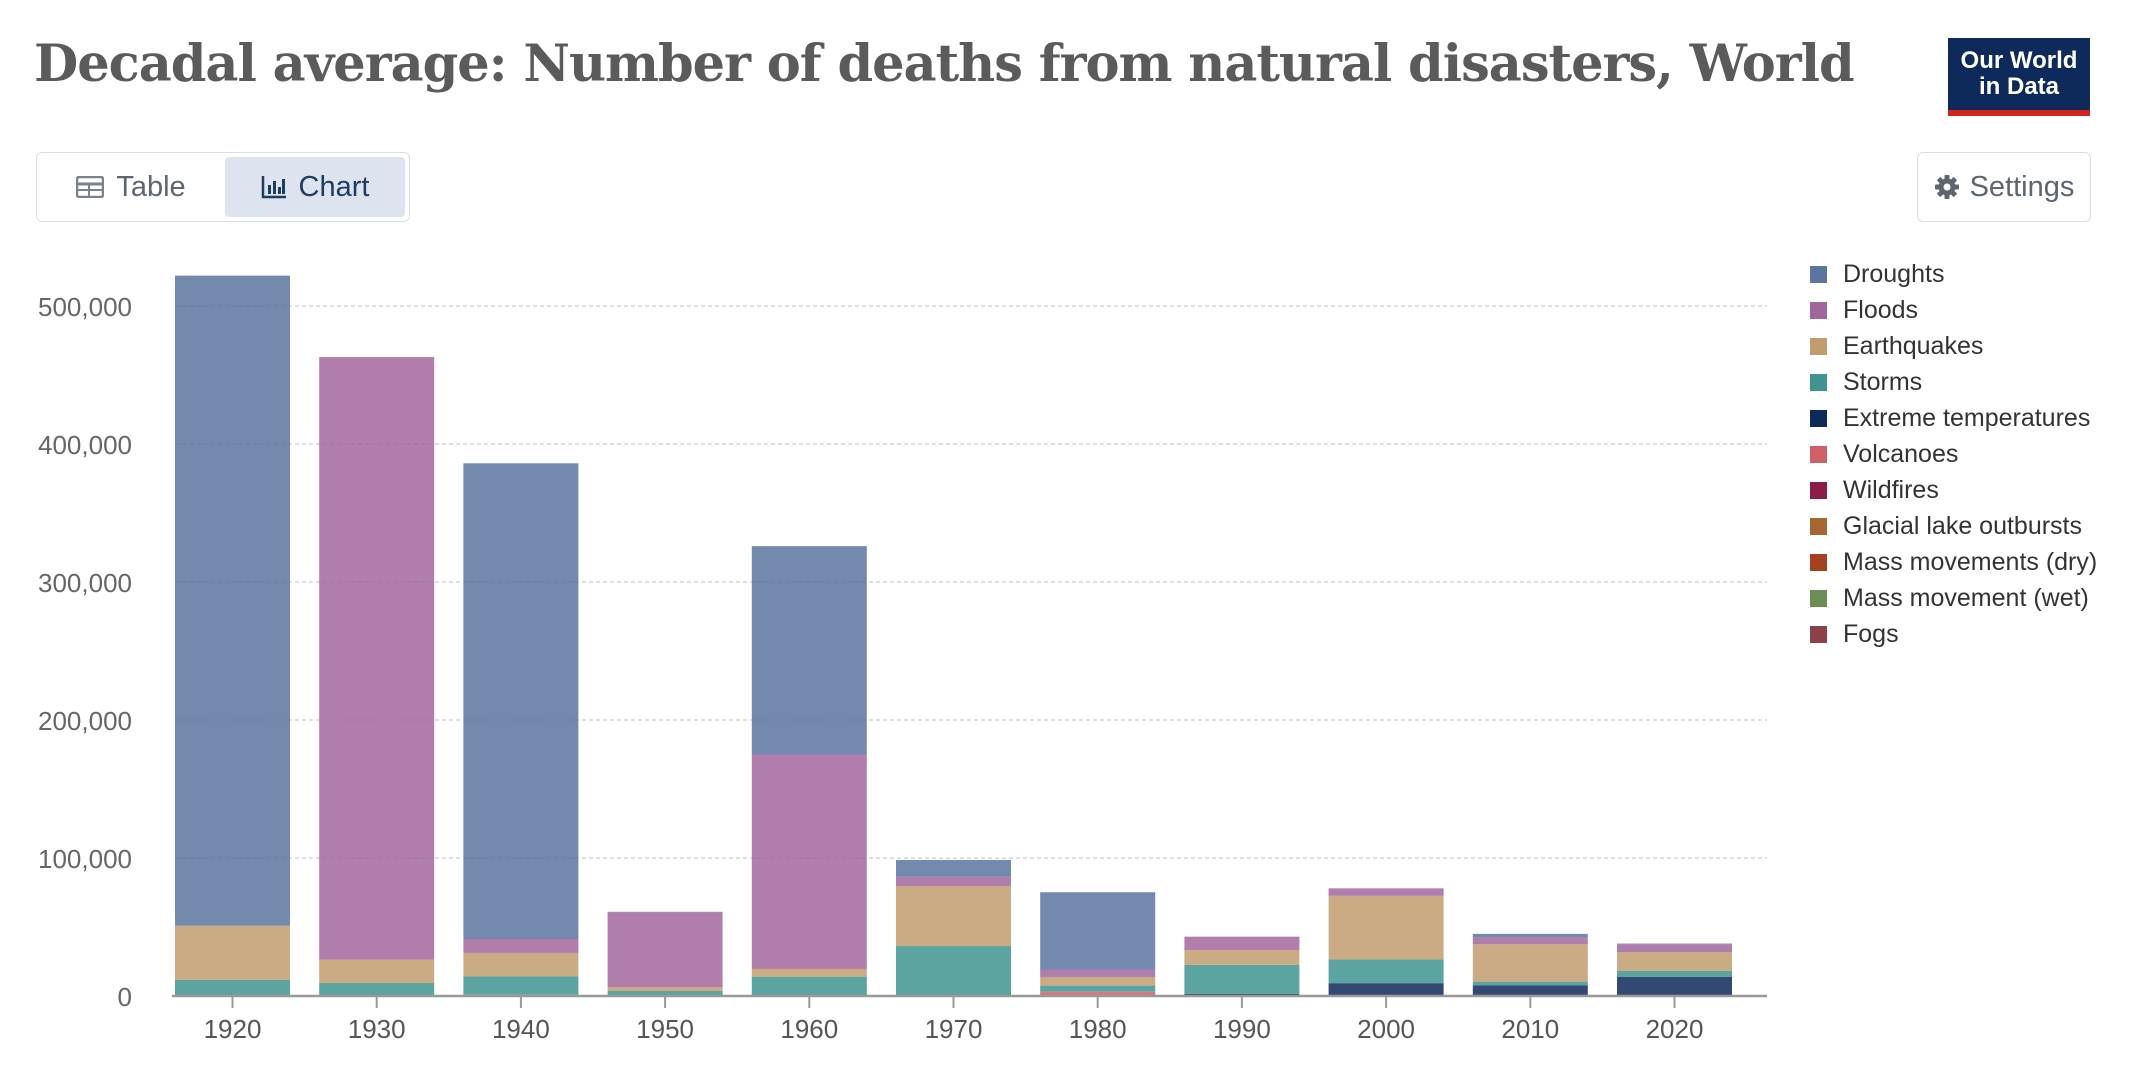 Image resolution: width=2132 pixels, height=1074 pixels. Describe the element at coordinates (2022, 186) in the screenshot. I see `settings-label: Settings` at that location.